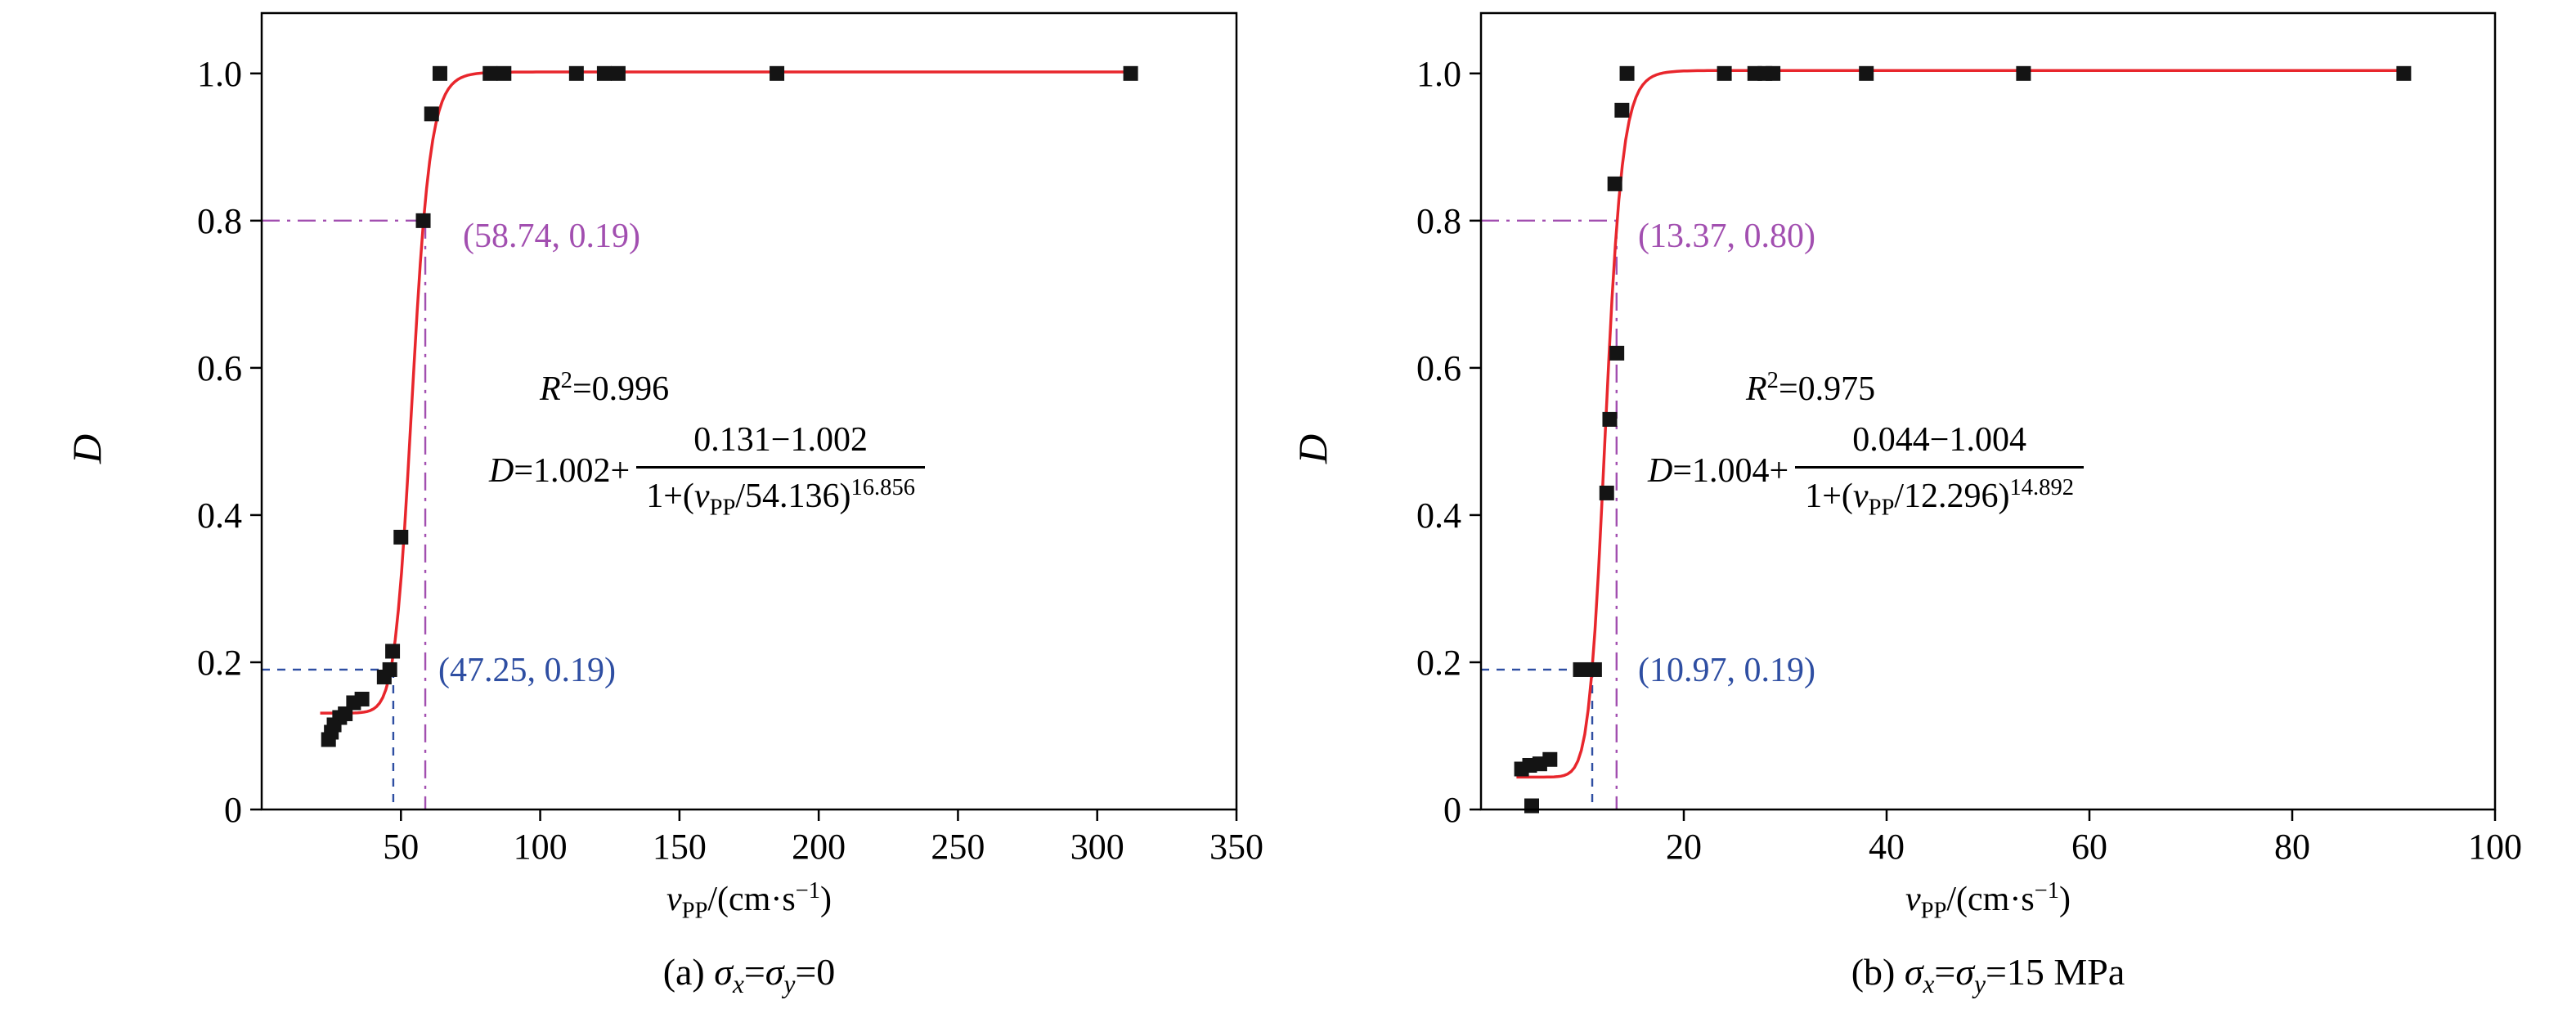 The width and height of the screenshot is (2576, 1027). What do you see at coordinates (1811, 388) in the screenshot?
I see `r-squared-text: R2=0.975` at bounding box center [1811, 388].